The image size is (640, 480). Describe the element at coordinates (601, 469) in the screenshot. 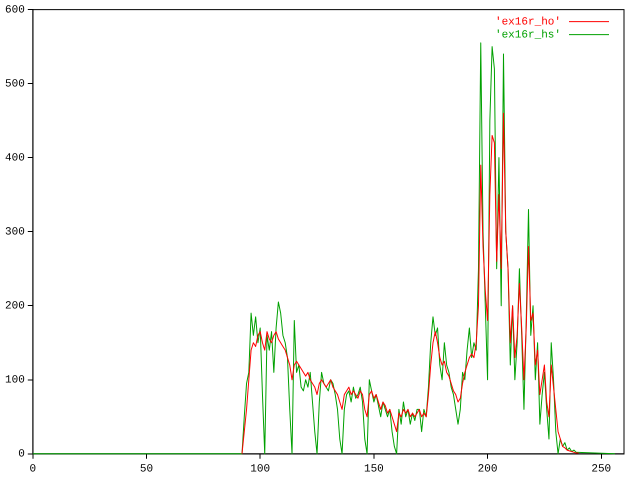

I see `x-tick-label: 250` at that location.